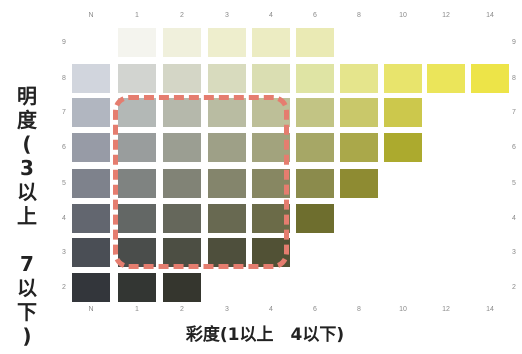 The height and width of the screenshot is (354, 522). I want to click on value-tick-right: 9, so click(514, 42).